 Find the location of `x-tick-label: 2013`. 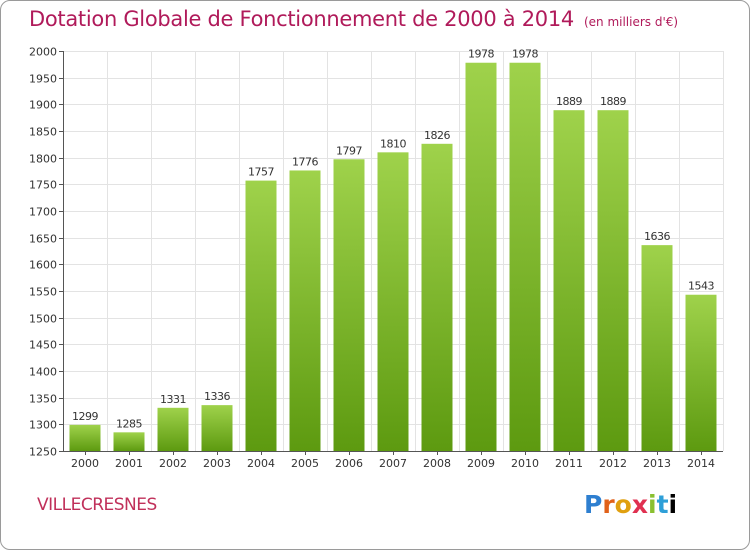

x-tick-label: 2013 is located at coordinates (657, 463).